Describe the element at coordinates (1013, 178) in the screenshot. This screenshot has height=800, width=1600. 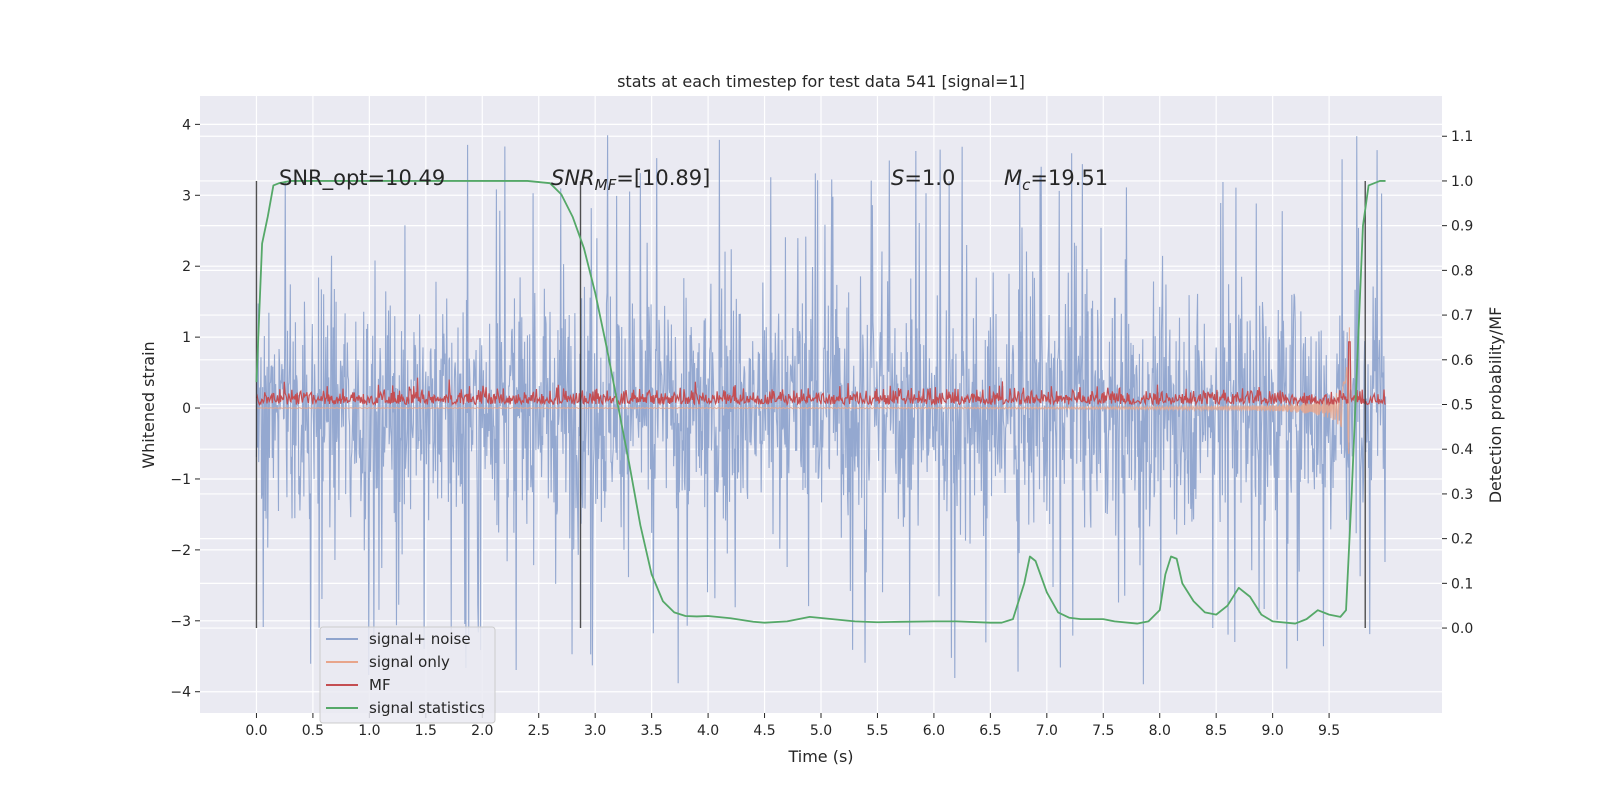
I see `mc-base: M` at that location.